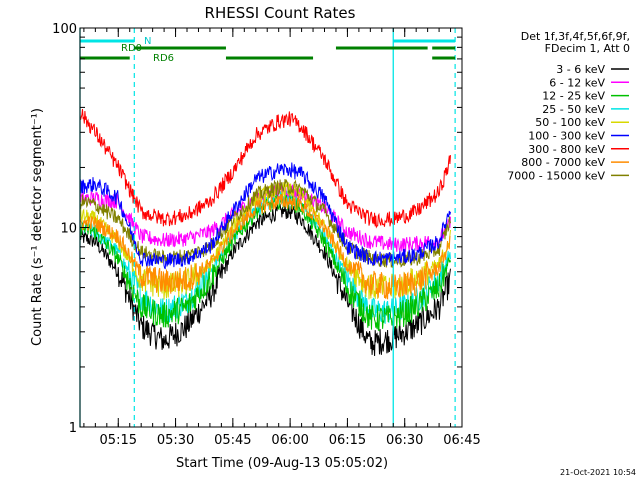 This screenshot has width=640, height=484. I want to click on legend-label-5: 50 - 100 keV, so click(570, 122).